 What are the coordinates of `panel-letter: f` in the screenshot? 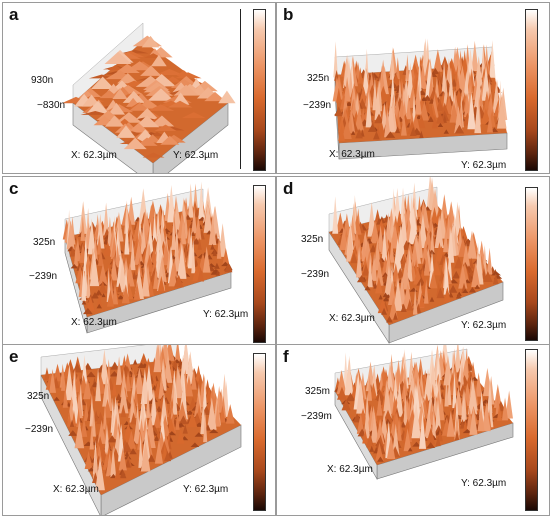 It's located at (286, 356).